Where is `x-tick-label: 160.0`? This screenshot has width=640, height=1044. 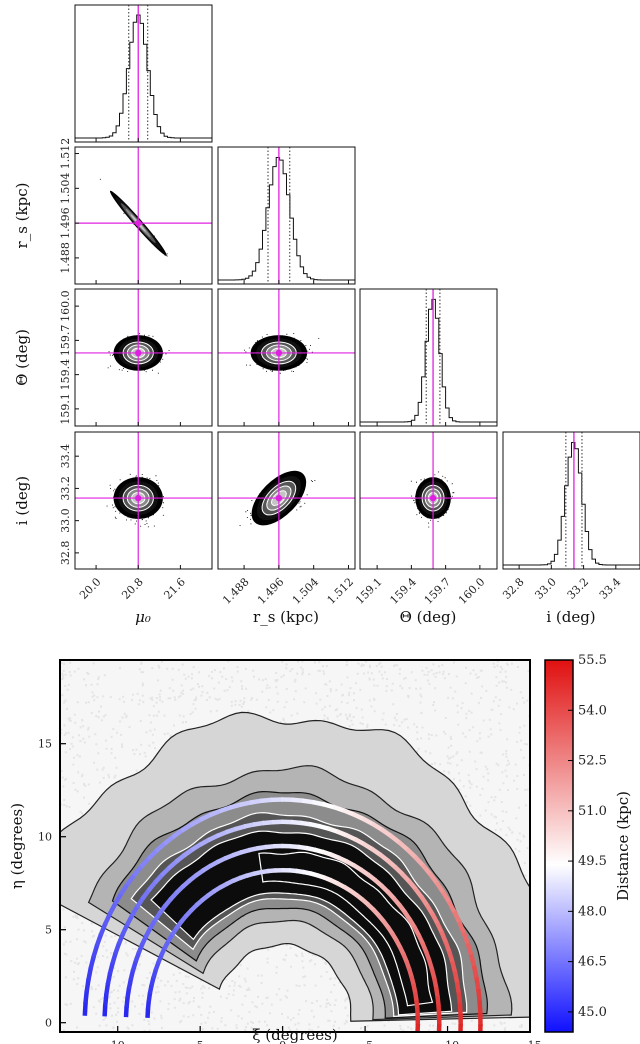 x-tick-label: 160.0 is located at coordinates (471, 590).